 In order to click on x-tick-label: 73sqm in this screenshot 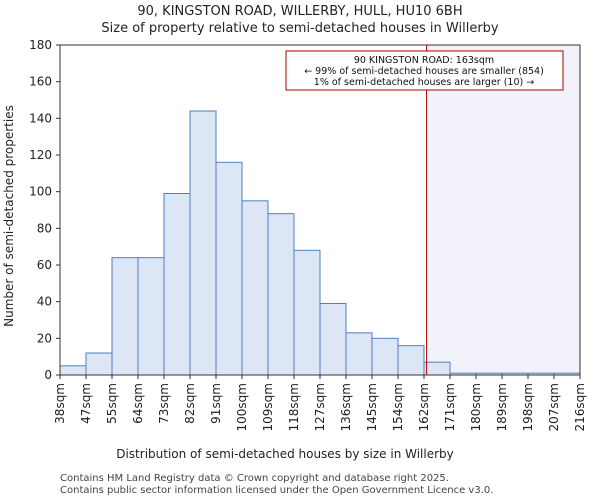, I will do `click(164, 403)`.